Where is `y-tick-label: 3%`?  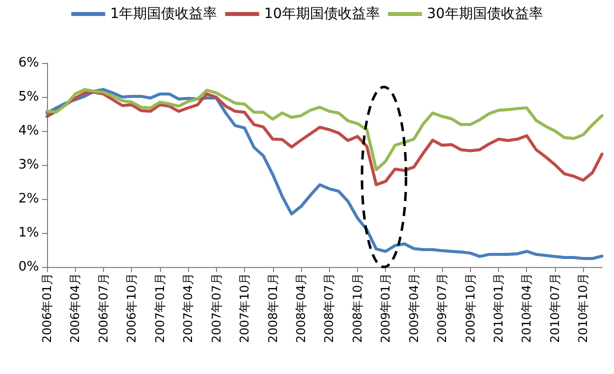 y-tick-label: 3% is located at coordinates (28, 165).